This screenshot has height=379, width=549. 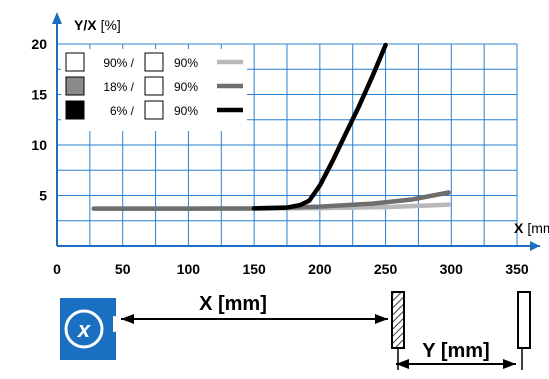 I want to click on sensor-icon: x, so click(x=90, y=329).